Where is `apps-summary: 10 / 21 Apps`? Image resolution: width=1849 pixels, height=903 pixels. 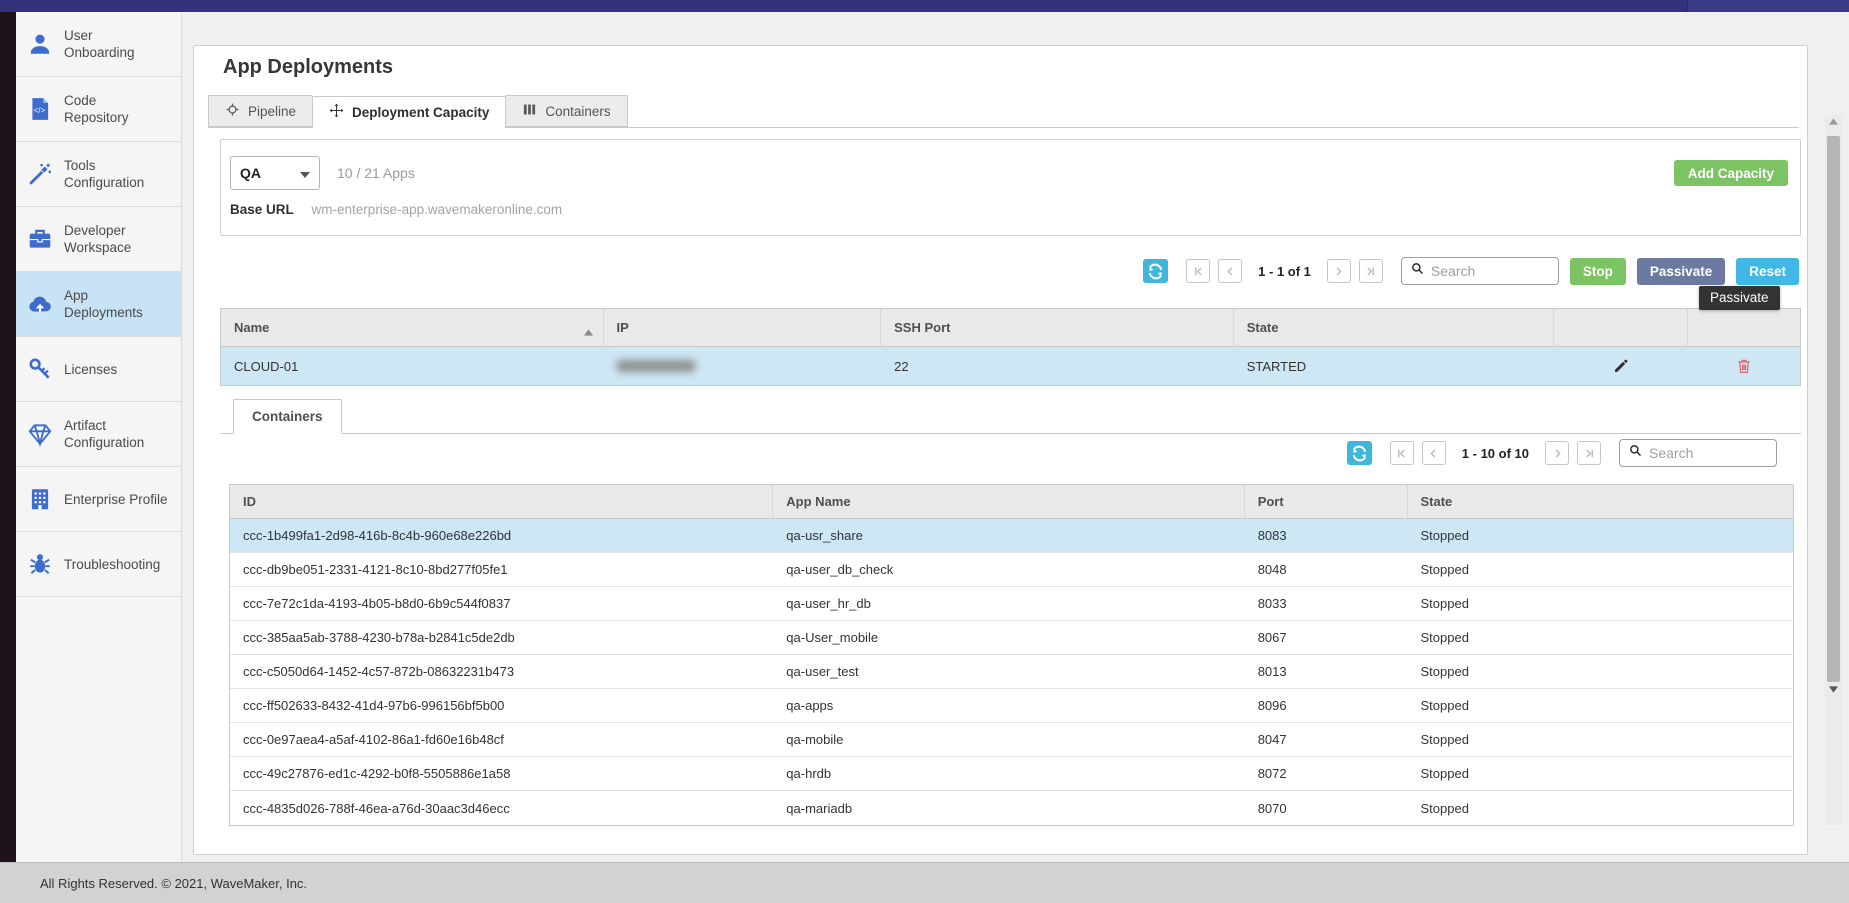
apps-summary: 10 / 21 Apps is located at coordinates (376, 173).